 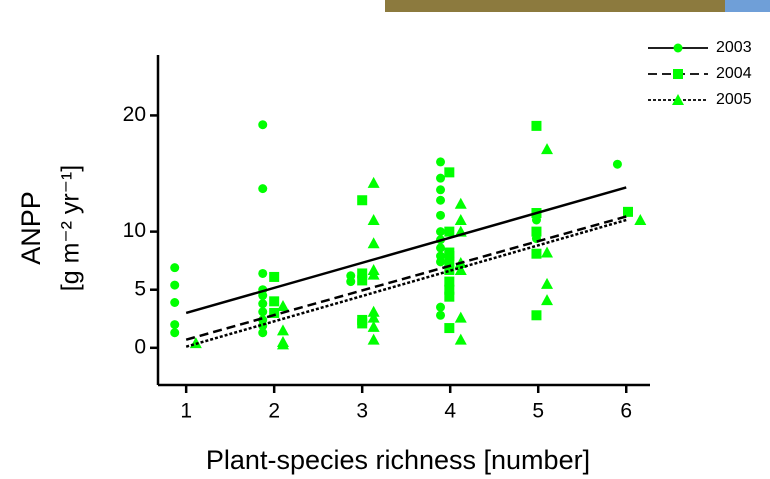 I want to click on legend-label: 2003, so click(x=734, y=47).